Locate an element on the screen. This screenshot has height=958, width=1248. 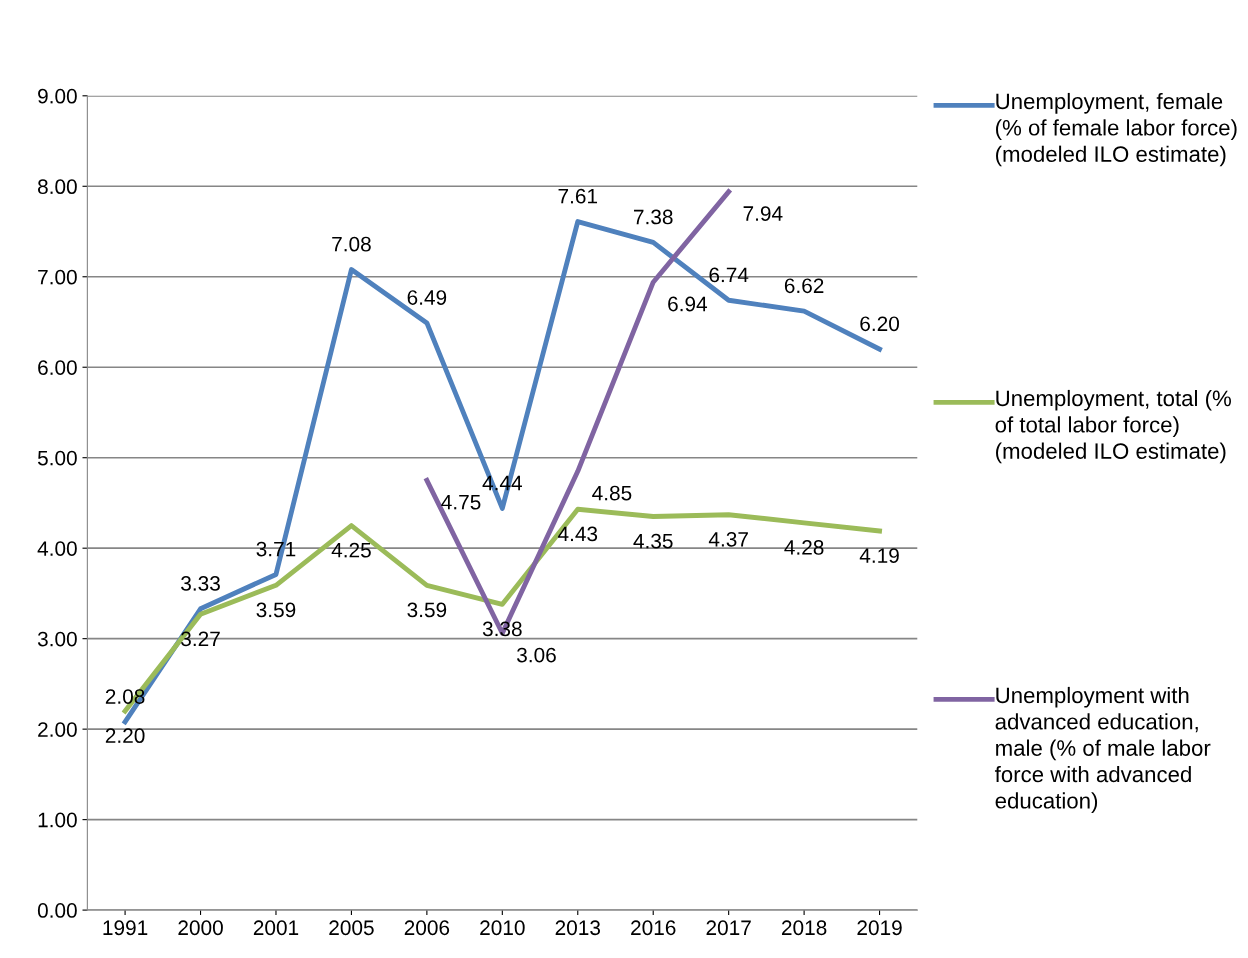
data-label: 4.19 is located at coordinates (879, 555).